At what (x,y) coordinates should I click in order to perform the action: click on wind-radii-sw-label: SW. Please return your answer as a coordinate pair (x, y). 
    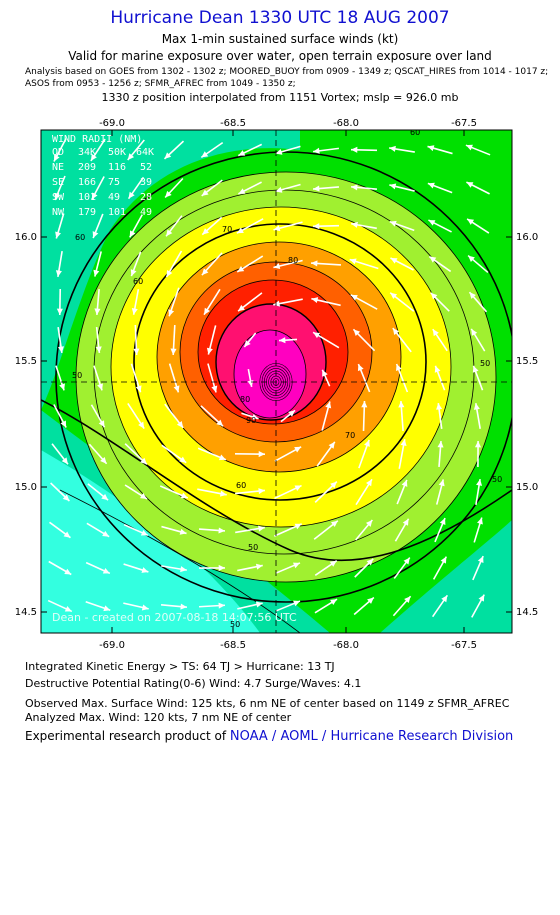
    Looking at the image, I should click on (58, 197).